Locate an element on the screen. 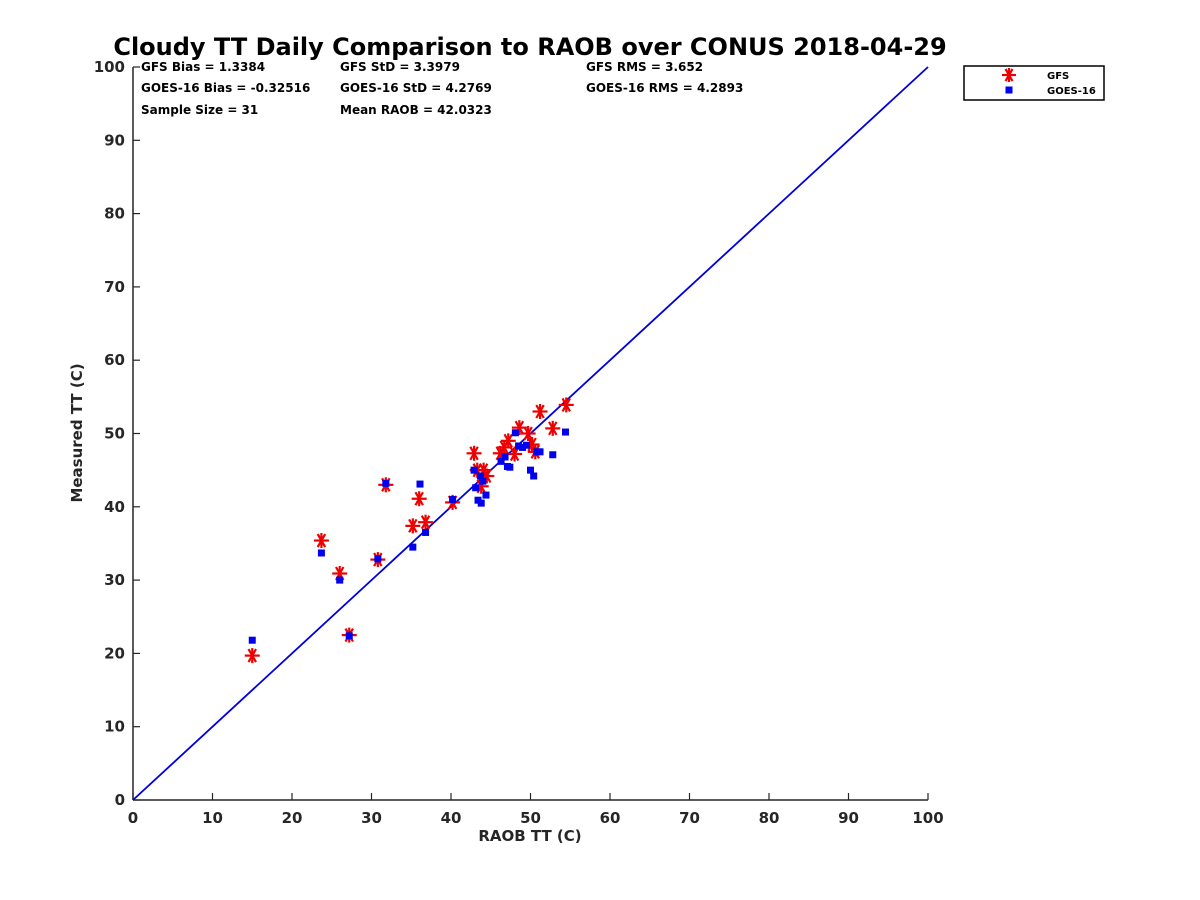 Image resolution: width=1200 pixels, height=900 pixels. legend-goes16-label: GOES-16 is located at coordinates (1071, 91).